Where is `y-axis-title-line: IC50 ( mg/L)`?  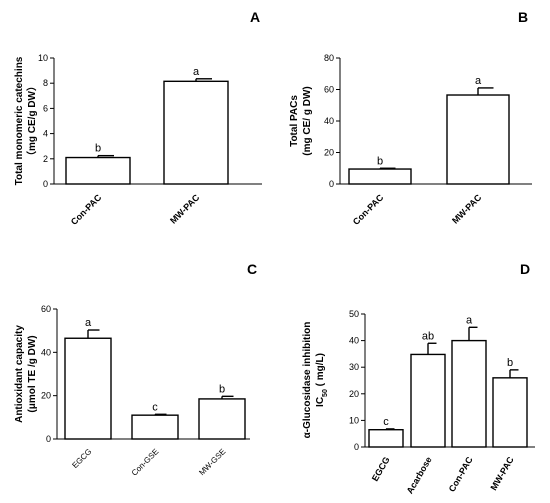 y-axis-title-line: IC50 ( mg/L) is located at coordinates (322, 380).